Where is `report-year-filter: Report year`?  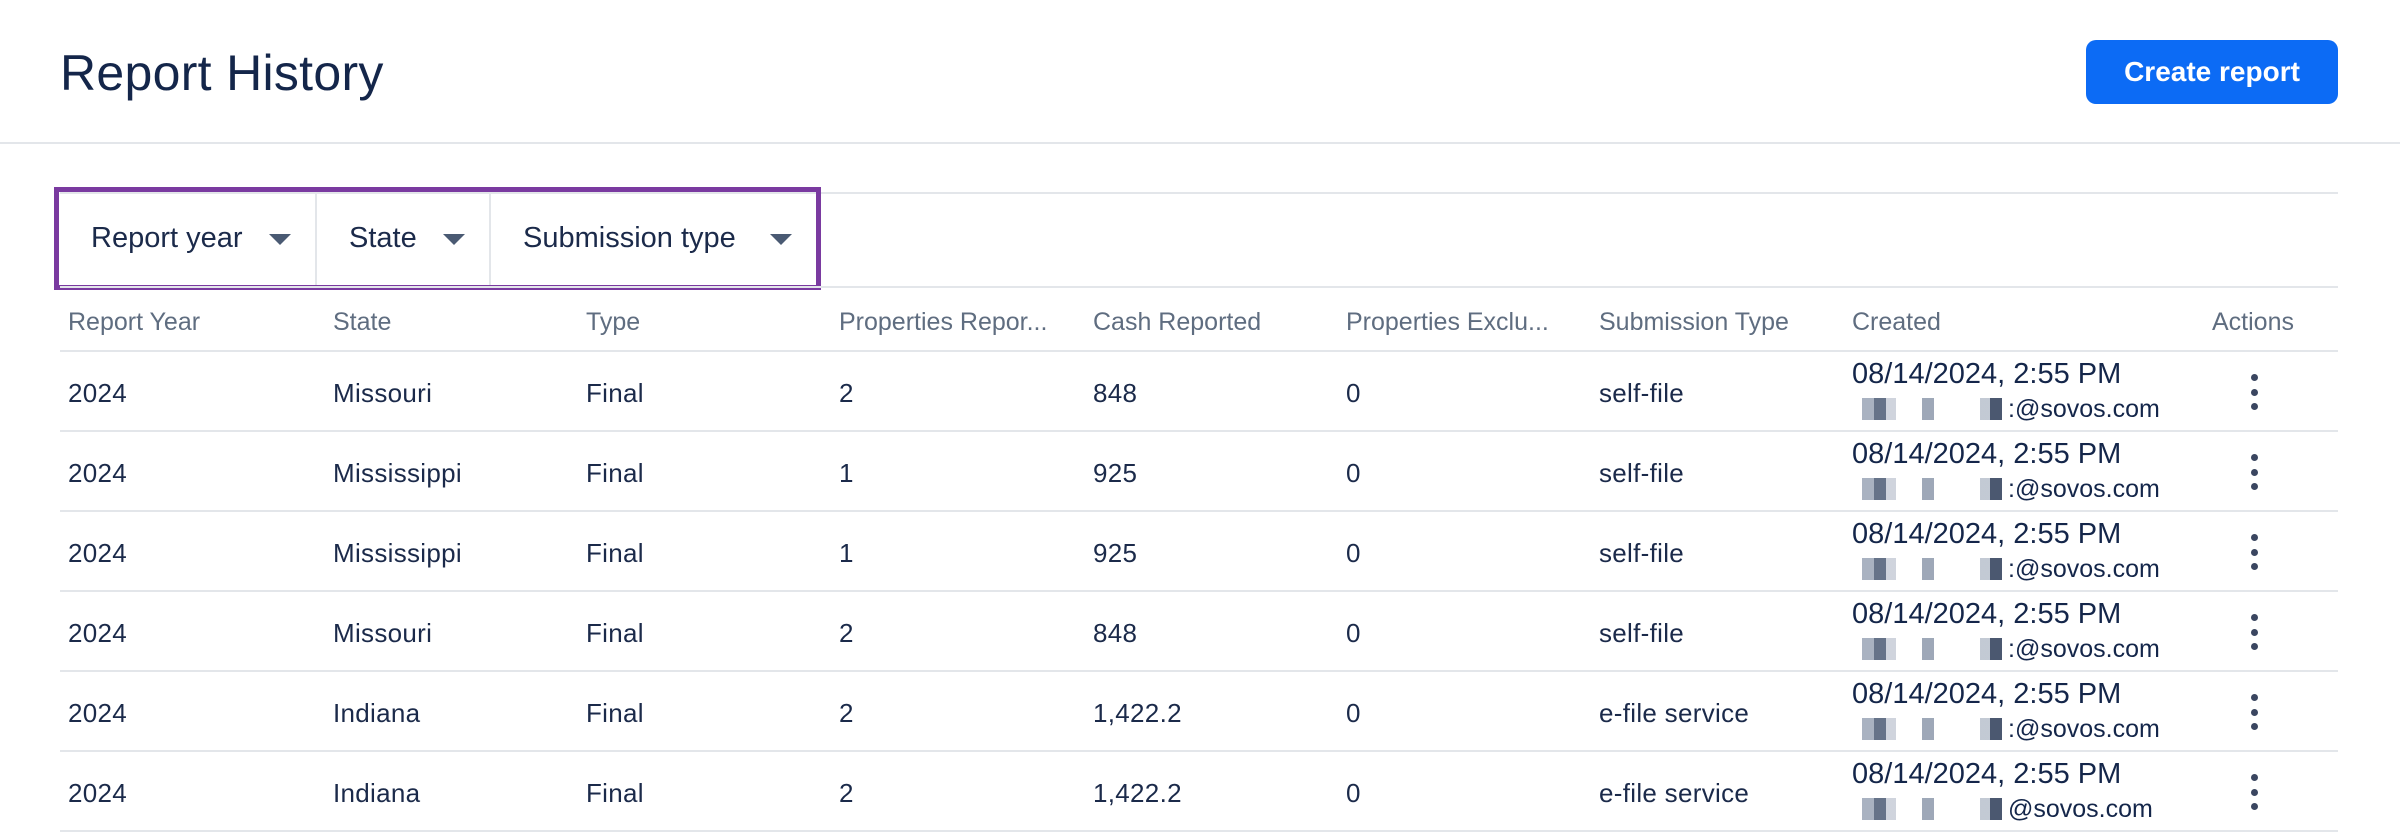 report-year-filter: Report year is located at coordinates (187, 238).